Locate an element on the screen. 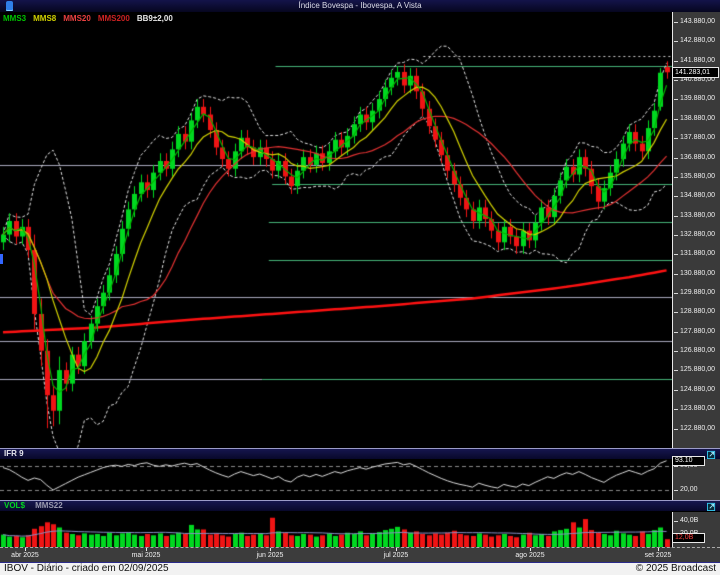 This screenshot has height=575, width=720. legend-item: MMS200 is located at coordinates (113, 18).